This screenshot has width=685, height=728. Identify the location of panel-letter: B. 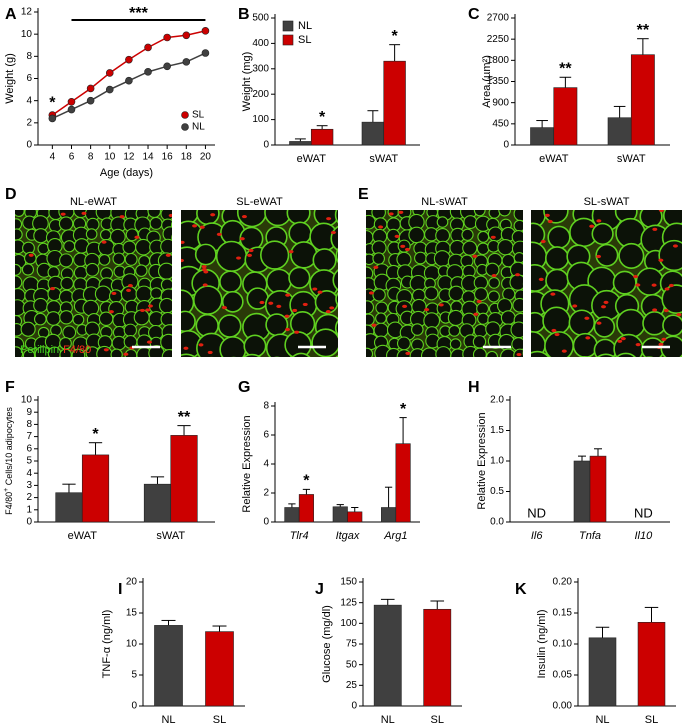
(244, 14).